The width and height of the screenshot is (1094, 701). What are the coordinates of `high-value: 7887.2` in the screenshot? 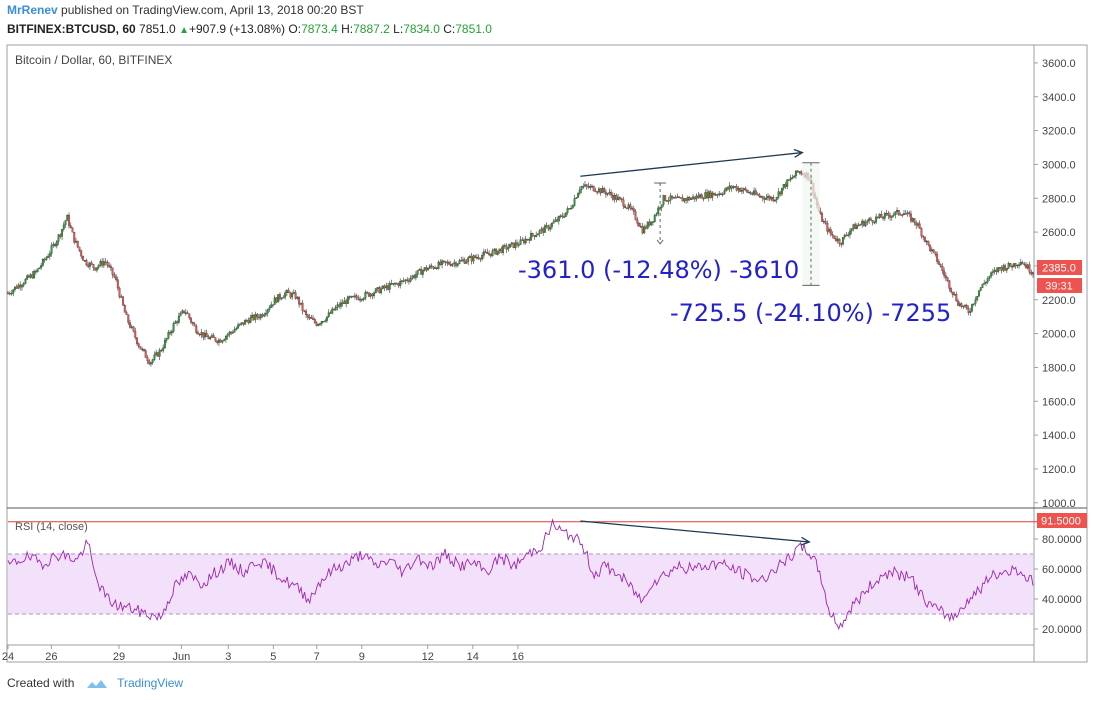 It's located at (371, 29).